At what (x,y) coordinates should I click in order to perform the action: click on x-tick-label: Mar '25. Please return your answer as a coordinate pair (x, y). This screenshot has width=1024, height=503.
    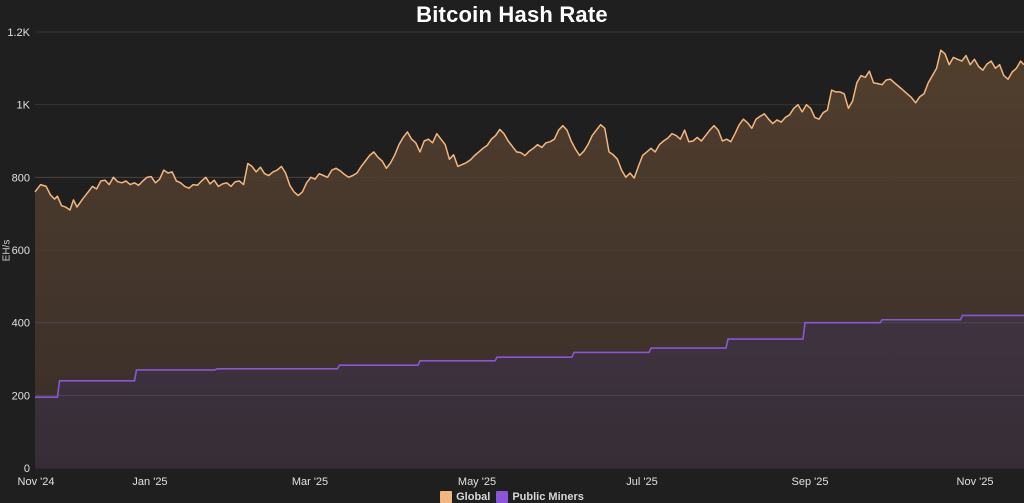
    Looking at the image, I should click on (310, 482).